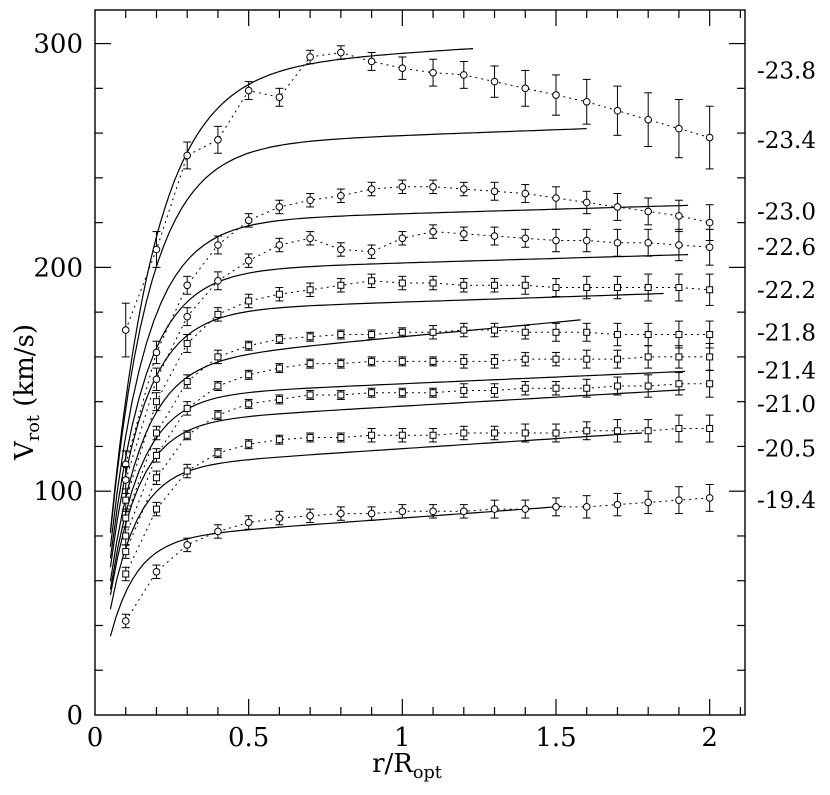 This screenshot has height=795, width=830. I want to click on series-label: -23.0, so click(786, 212).